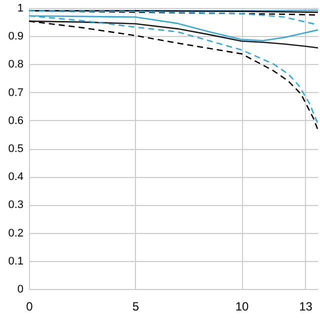 The width and height of the screenshot is (320, 321). What do you see at coordinates (242, 307) in the screenshot?
I see `x-tick-label: 10` at bounding box center [242, 307].